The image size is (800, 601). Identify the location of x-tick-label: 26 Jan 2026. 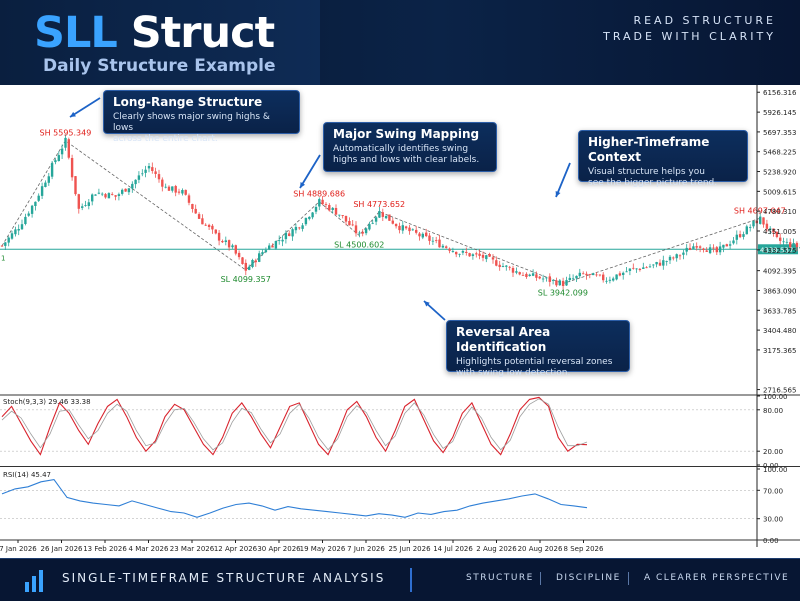
(62, 549).